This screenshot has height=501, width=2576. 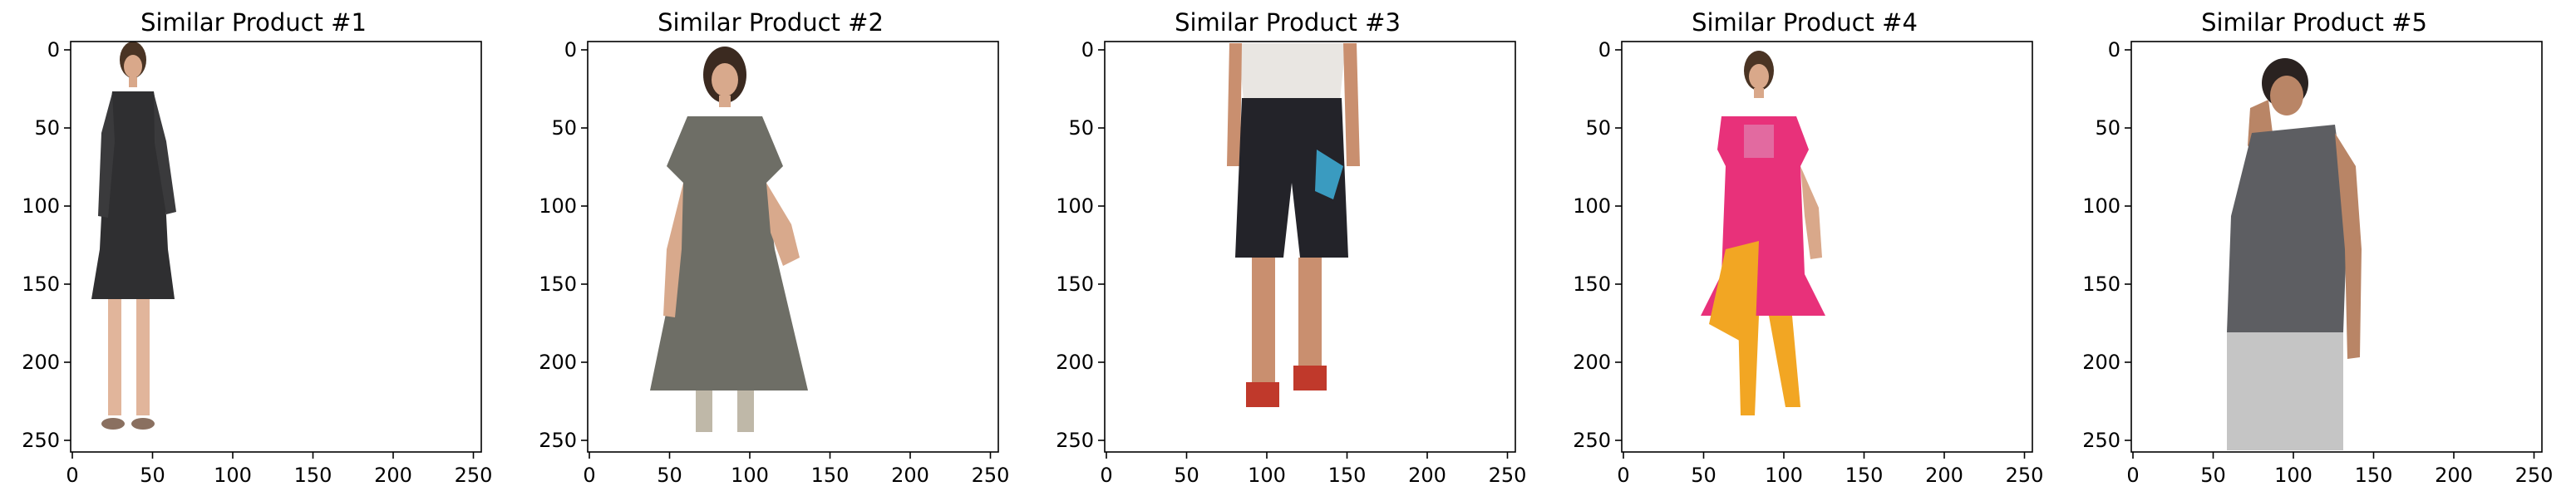 What do you see at coordinates (1805, 22) in the screenshot?
I see `panel-title: Similar Product #4` at bounding box center [1805, 22].